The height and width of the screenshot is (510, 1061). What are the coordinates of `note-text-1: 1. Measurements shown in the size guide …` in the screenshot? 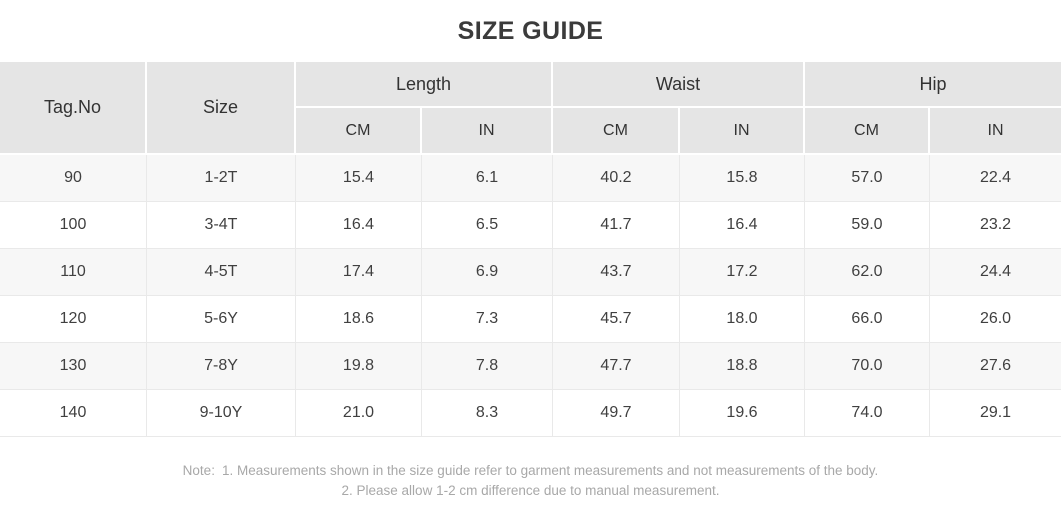 It's located at (550, 470).